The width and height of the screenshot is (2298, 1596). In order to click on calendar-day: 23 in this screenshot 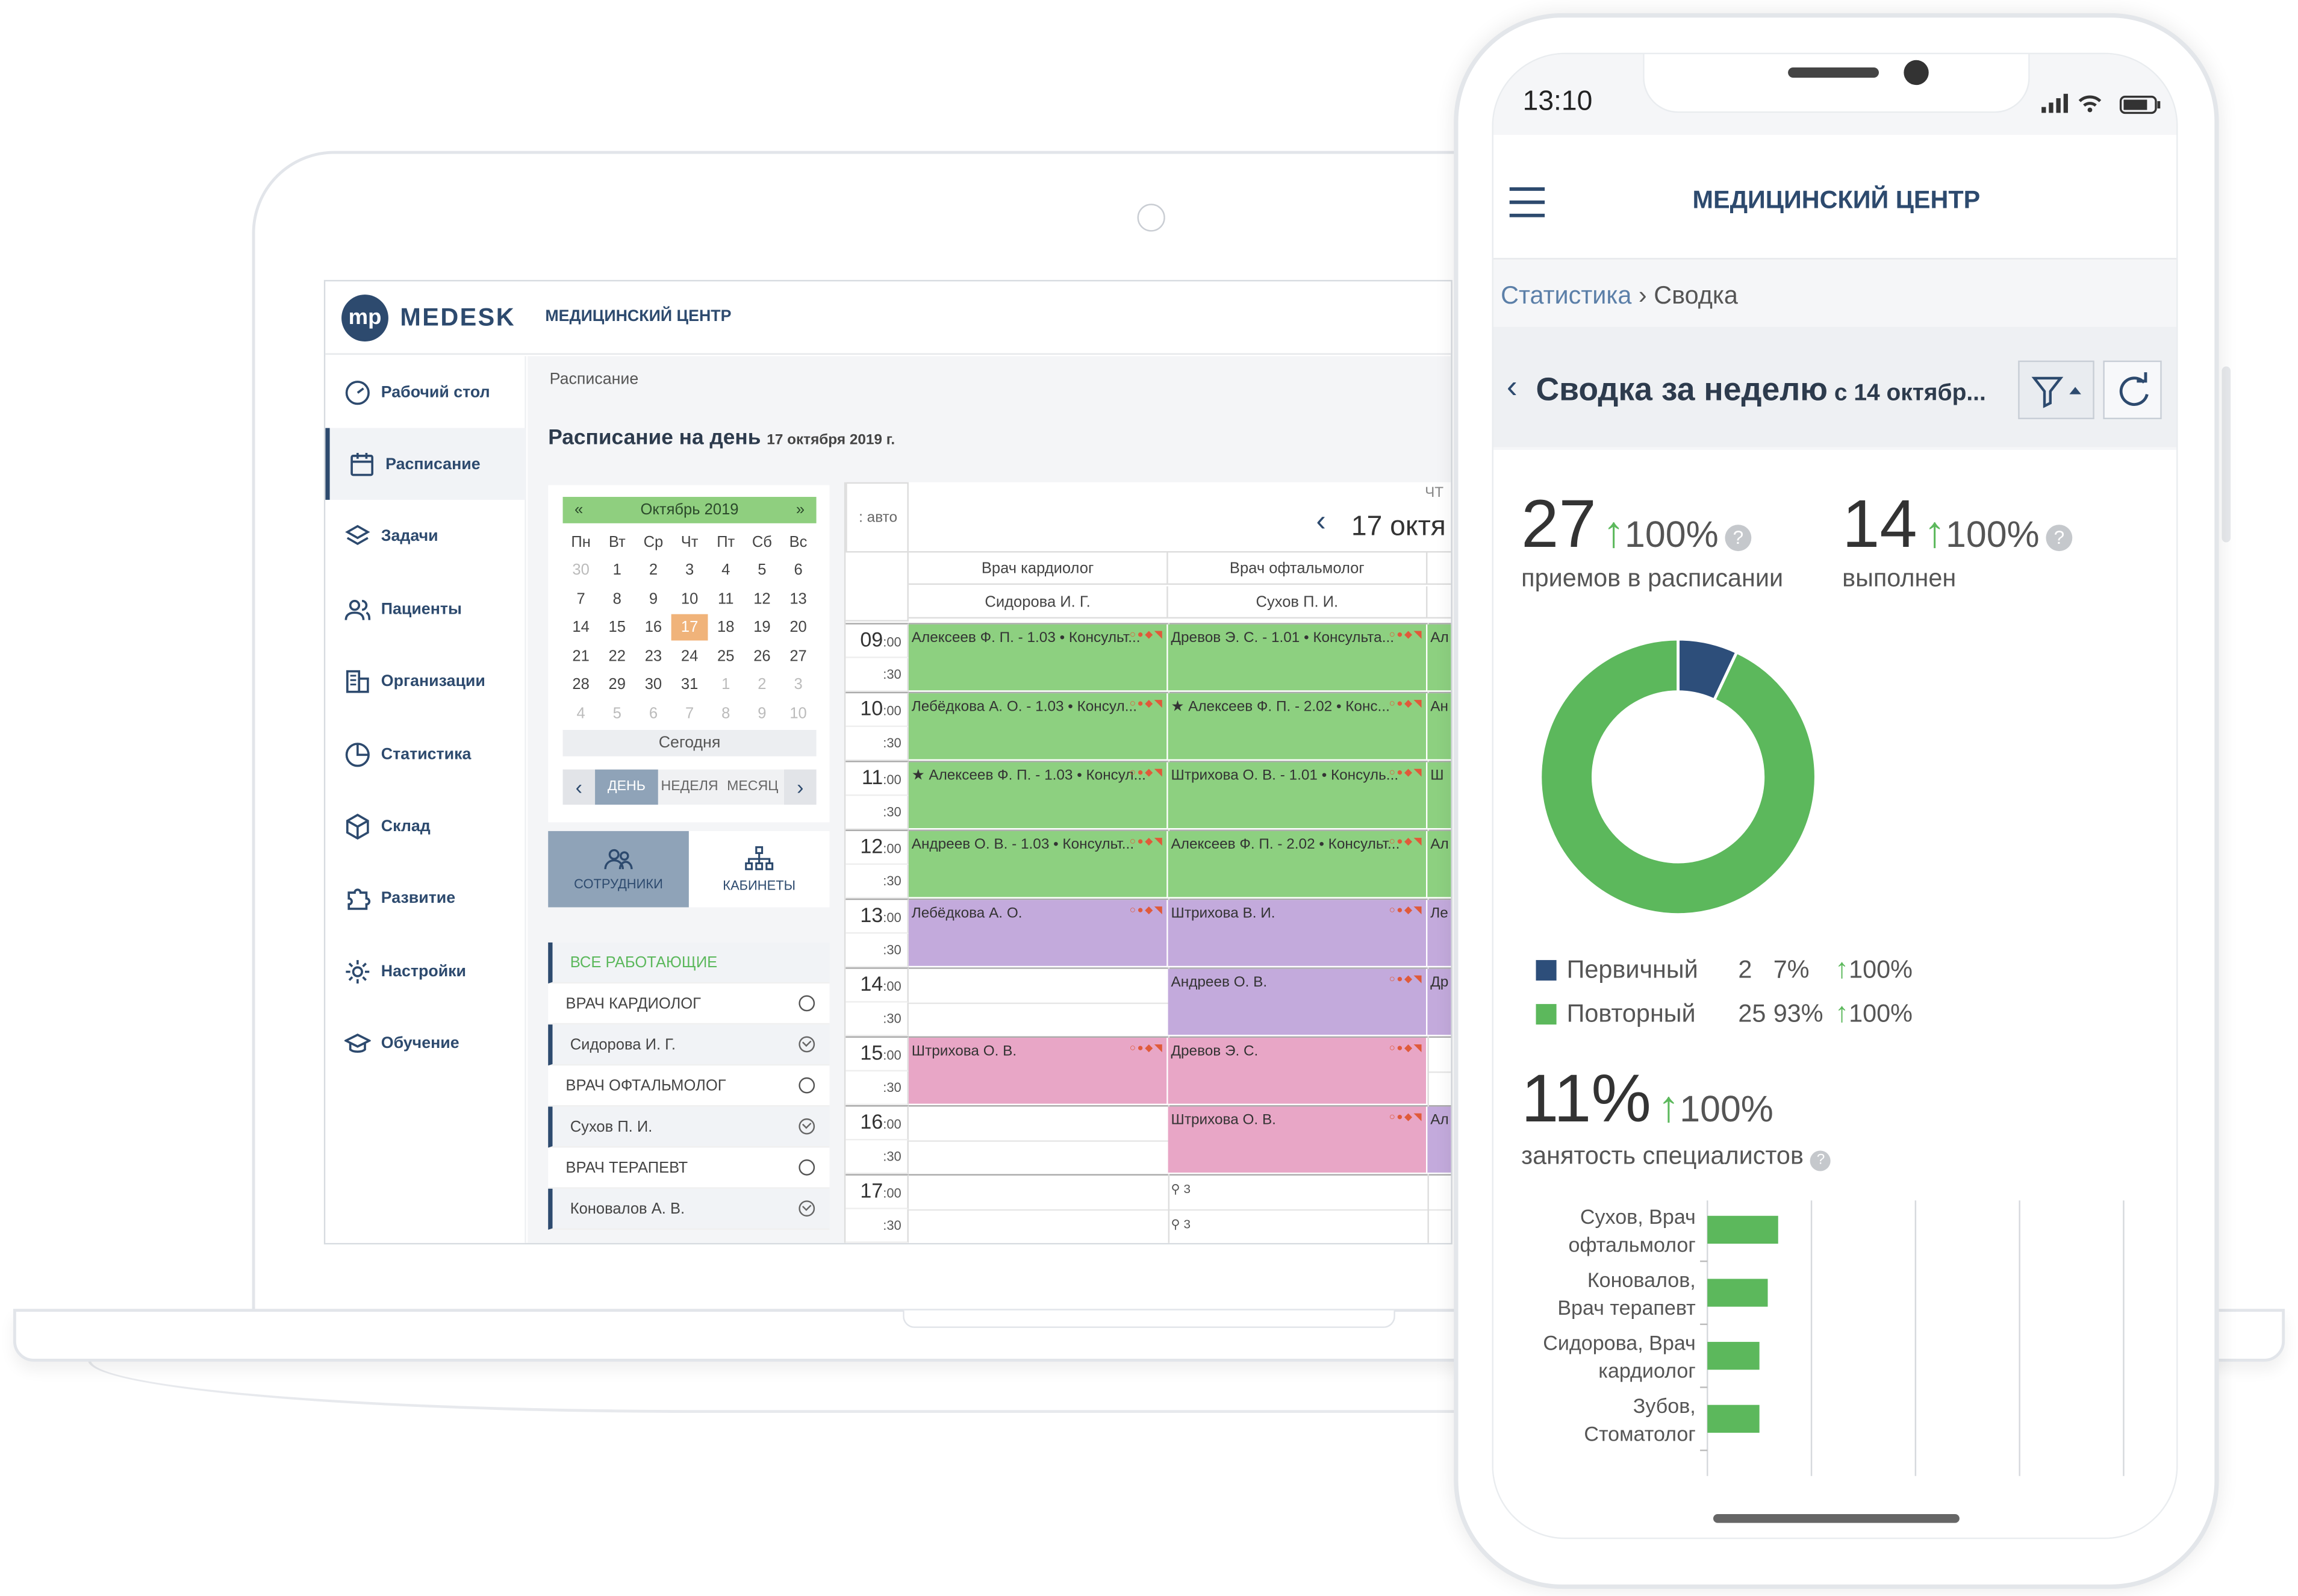, I will do `click(653, 656)`.